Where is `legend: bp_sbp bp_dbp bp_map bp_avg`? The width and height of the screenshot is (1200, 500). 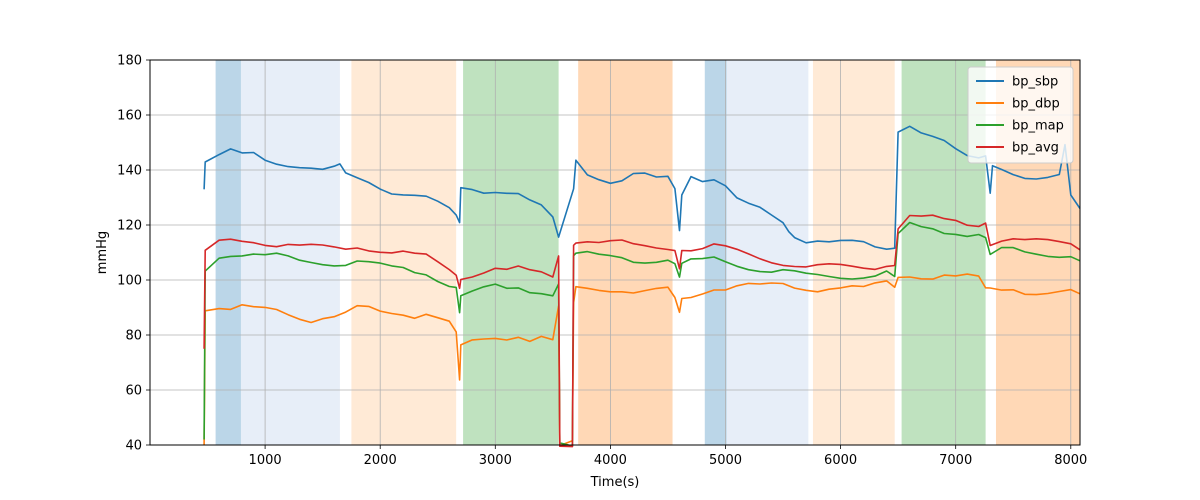 legend: bp_sbp bp_dbp bp_map bp_avg is located at coordinates (1020, 115).